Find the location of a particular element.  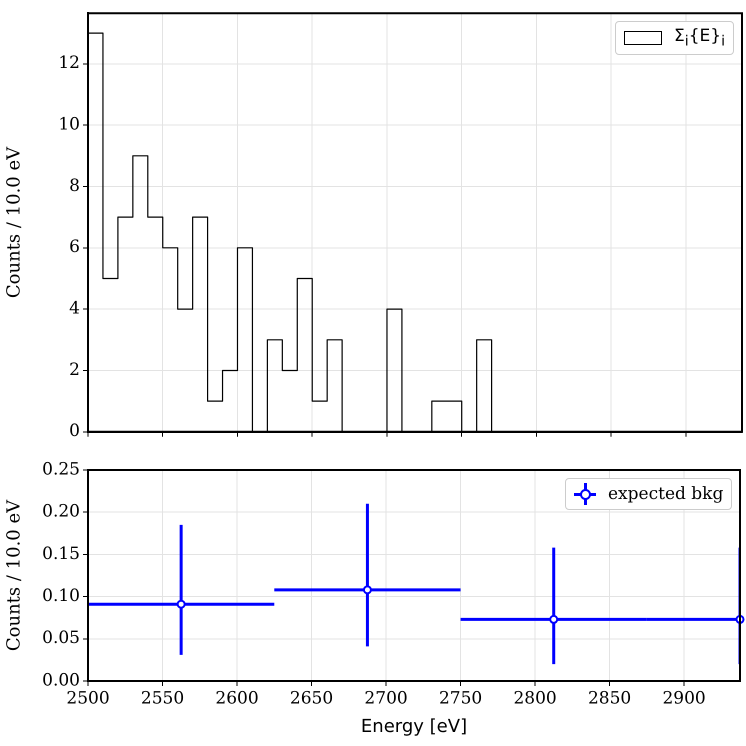

y-tick-label: 12 is located at coordinates (69, 63).